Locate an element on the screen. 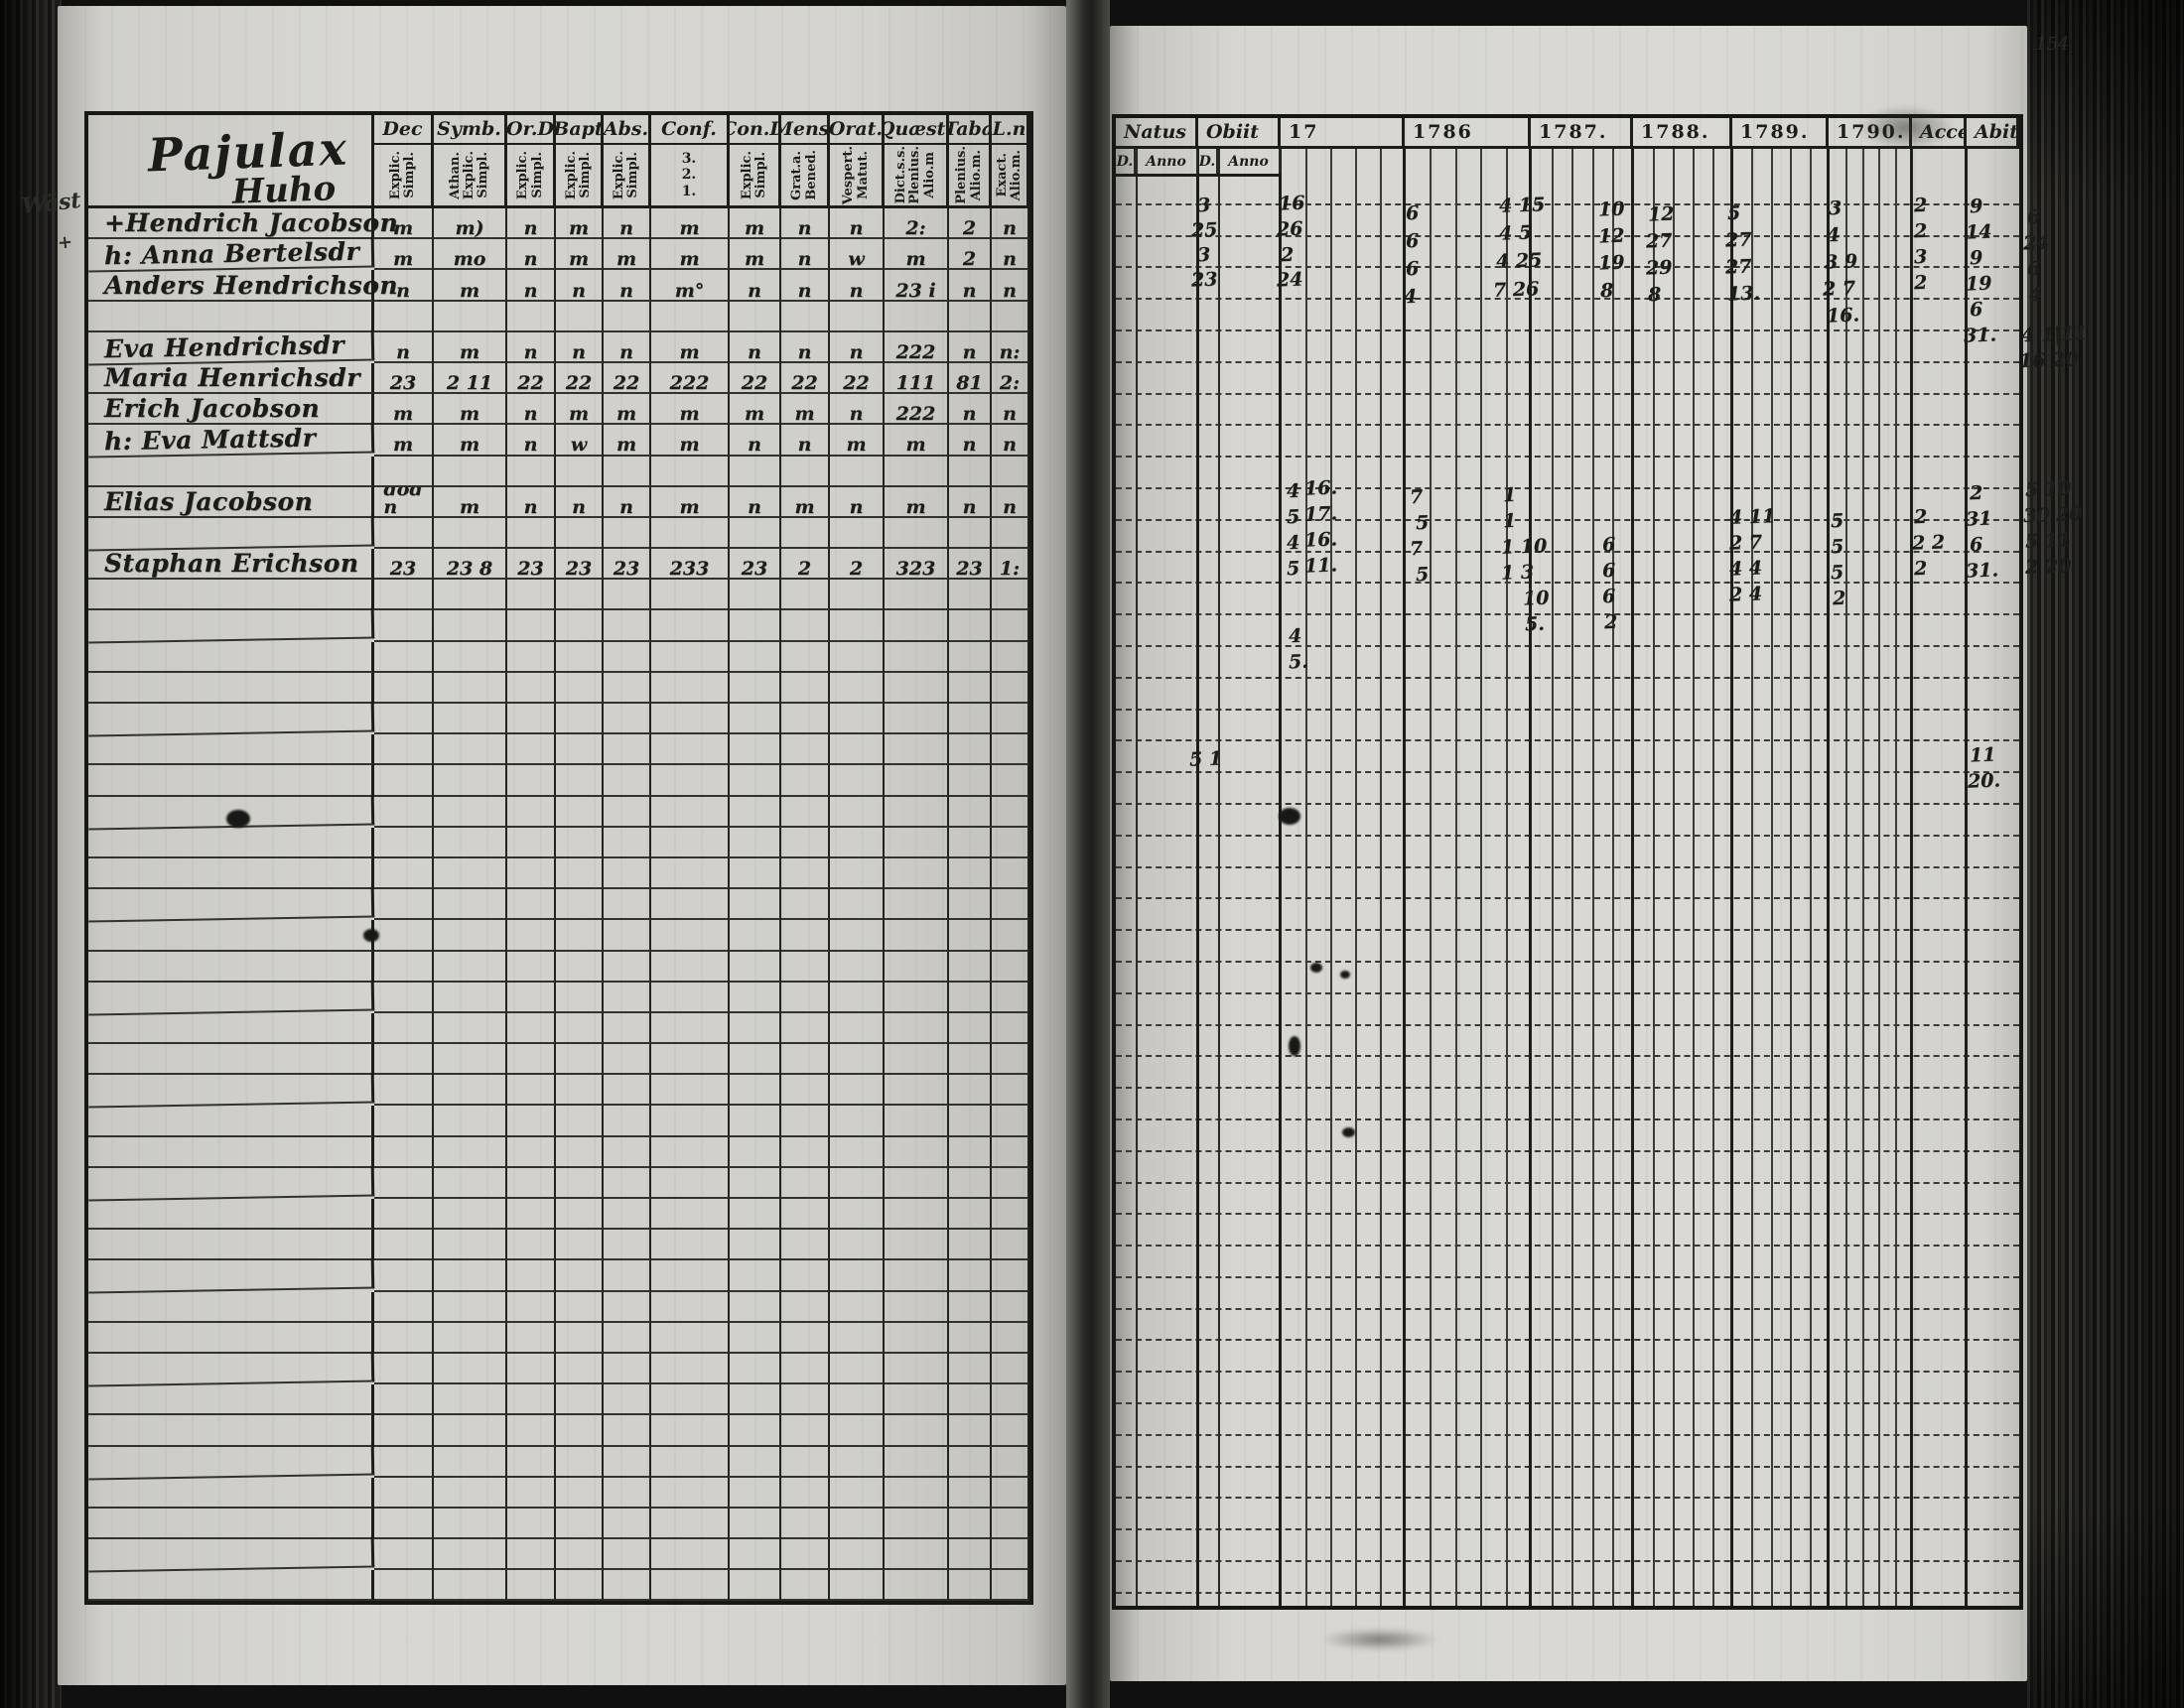 The height and width of the screenshot is (1708, 2184). name-cell: +Hendrich Jacobson is located at coordinates (243, 224).